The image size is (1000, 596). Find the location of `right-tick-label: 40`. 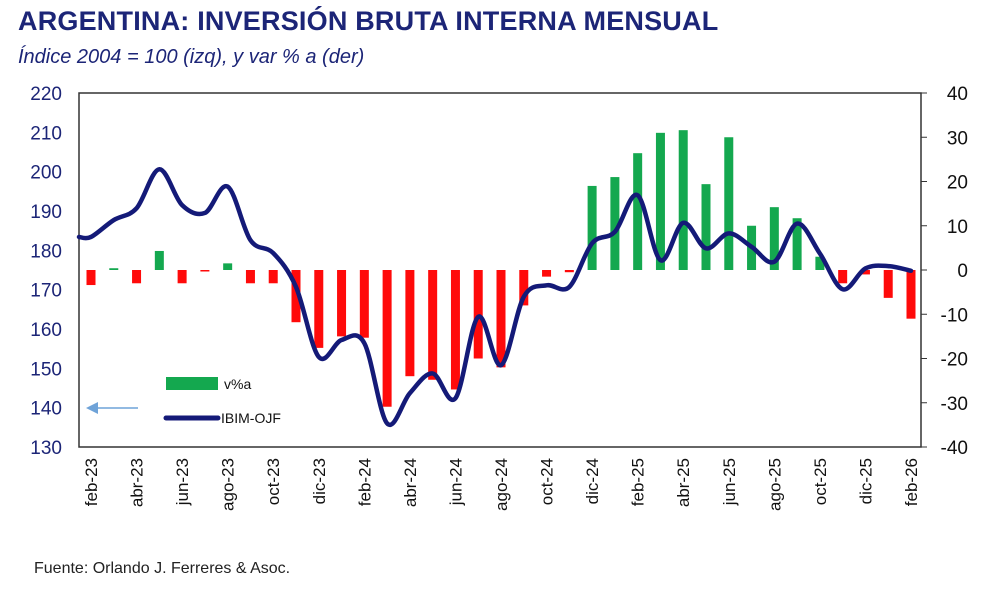

right-tick-label: 40 is located at coordinates (957, 94).